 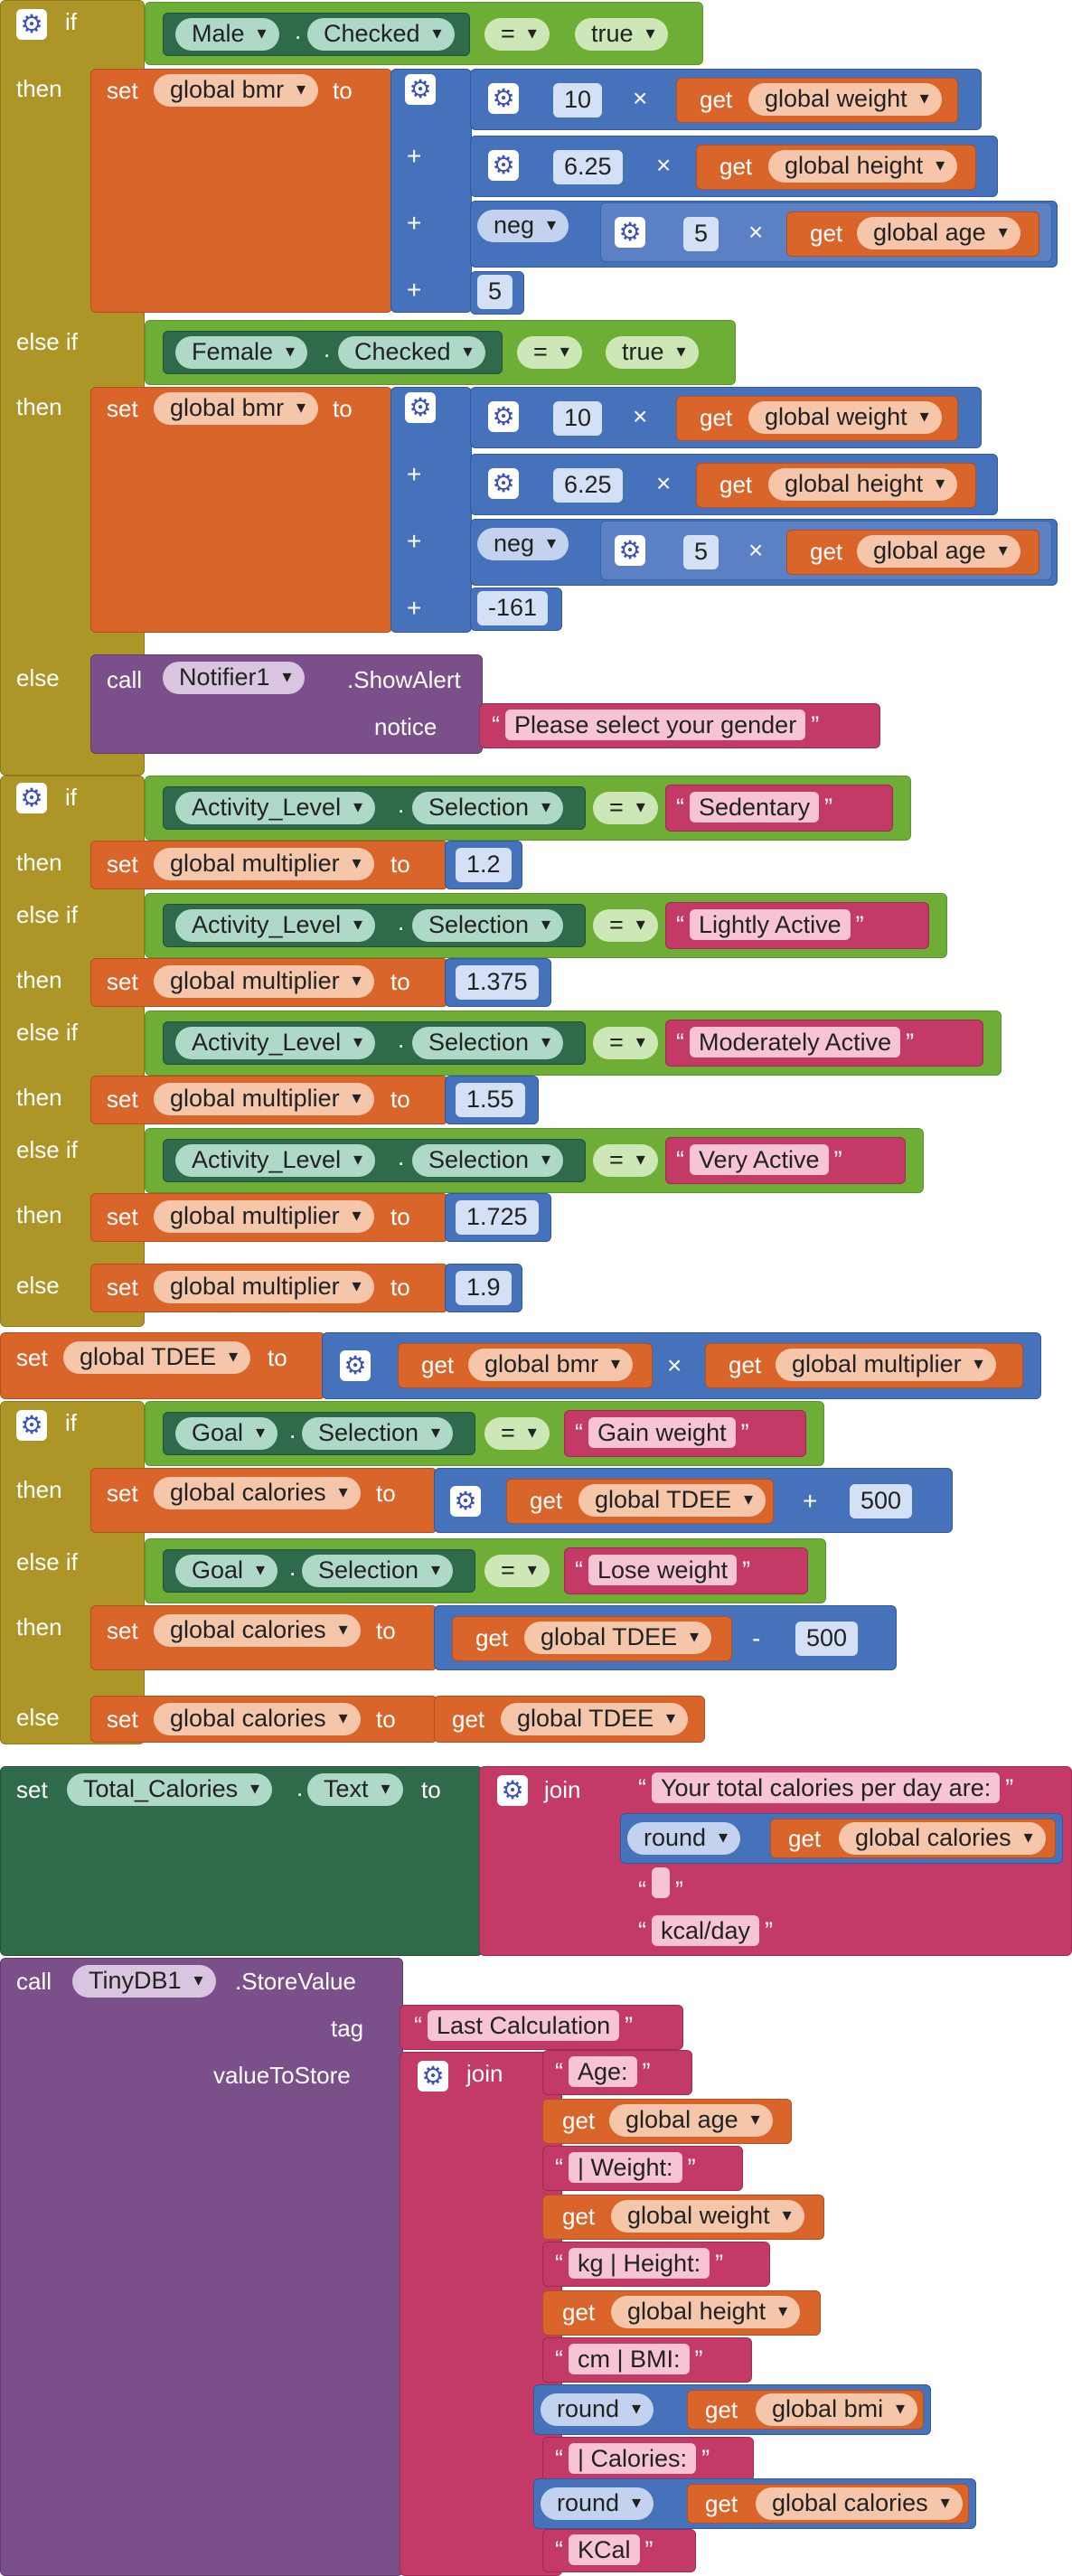 I want to click on number-500: 500, so click(x=881, y=1501).